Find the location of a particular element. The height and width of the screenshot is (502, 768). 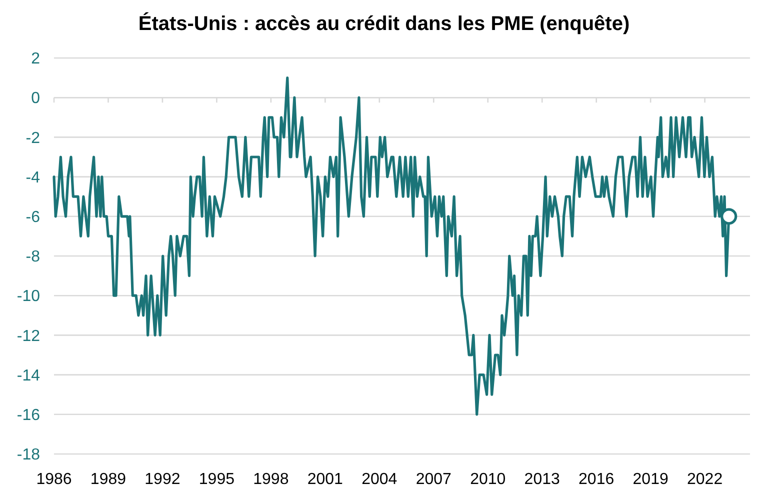

x-tick-label: 2001 is located at coordinates (325, 479).